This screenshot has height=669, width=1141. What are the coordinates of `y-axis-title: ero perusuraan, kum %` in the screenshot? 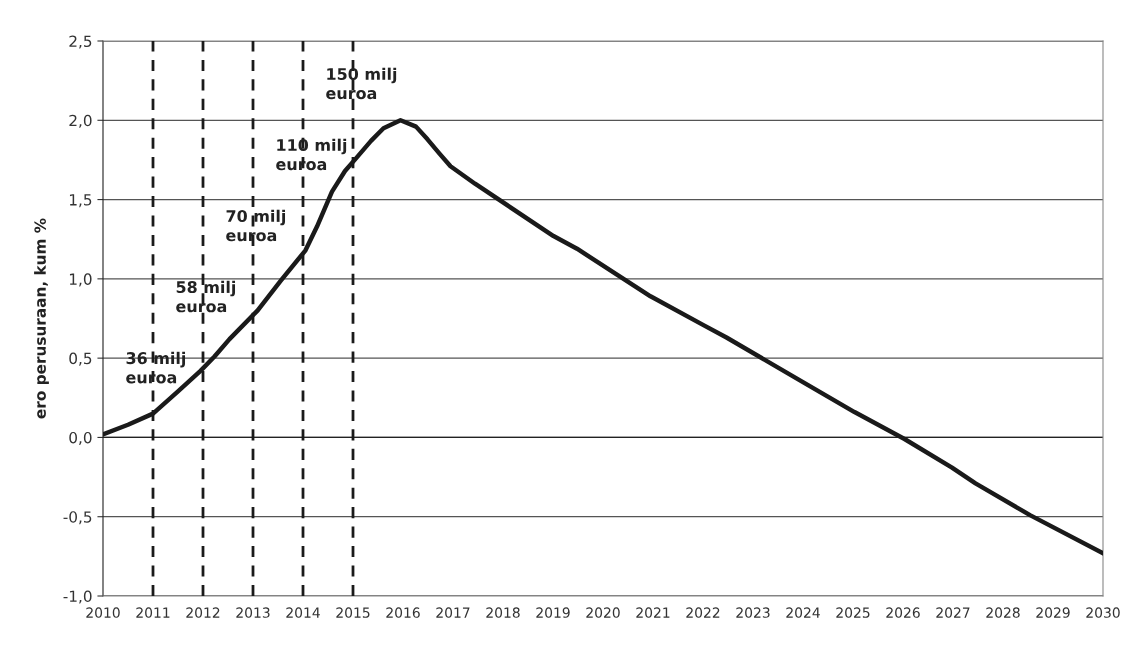 It's located at (41, 318).